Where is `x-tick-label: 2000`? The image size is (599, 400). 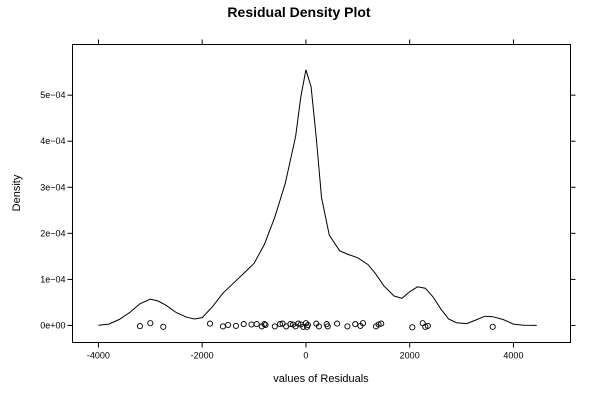 x-tick-label: 2000 is located at coordinates (410, 356).